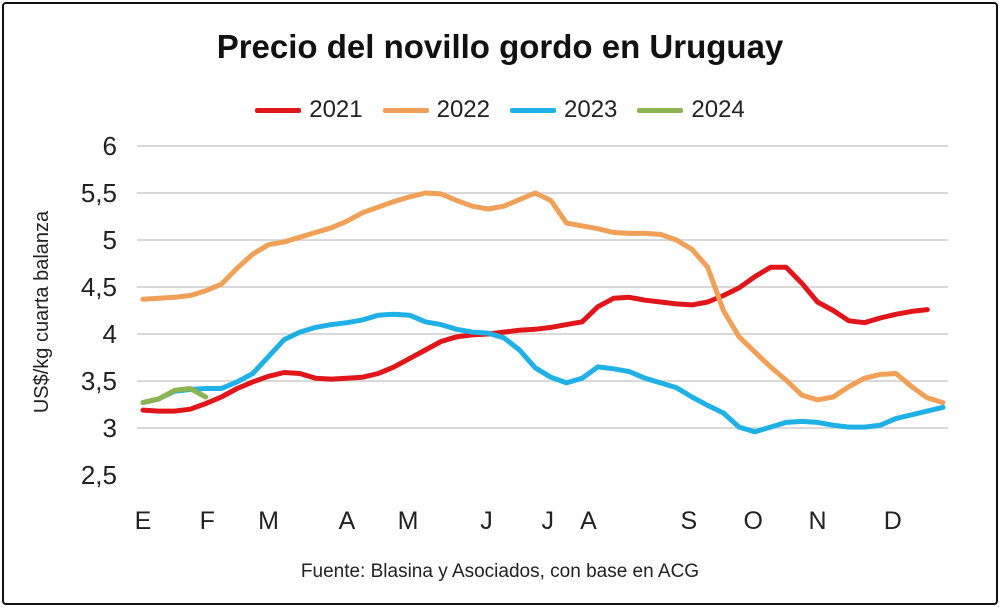 The height and width of the screenshot is (607, 1000). I want to click on legend-item-2021: 2021, so click(309, 110).